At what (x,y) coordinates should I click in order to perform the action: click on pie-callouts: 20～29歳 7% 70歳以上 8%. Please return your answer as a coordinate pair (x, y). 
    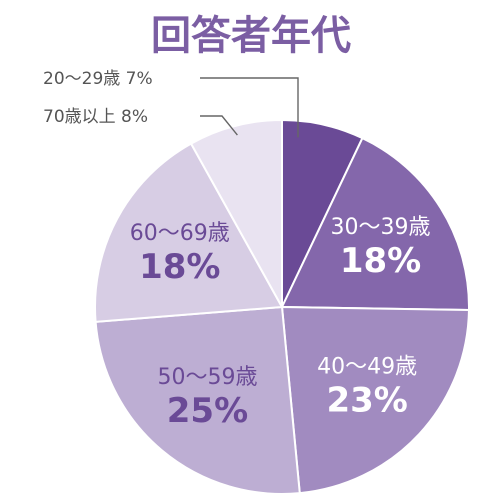
    Looking at the image, I should click on (171, 103).